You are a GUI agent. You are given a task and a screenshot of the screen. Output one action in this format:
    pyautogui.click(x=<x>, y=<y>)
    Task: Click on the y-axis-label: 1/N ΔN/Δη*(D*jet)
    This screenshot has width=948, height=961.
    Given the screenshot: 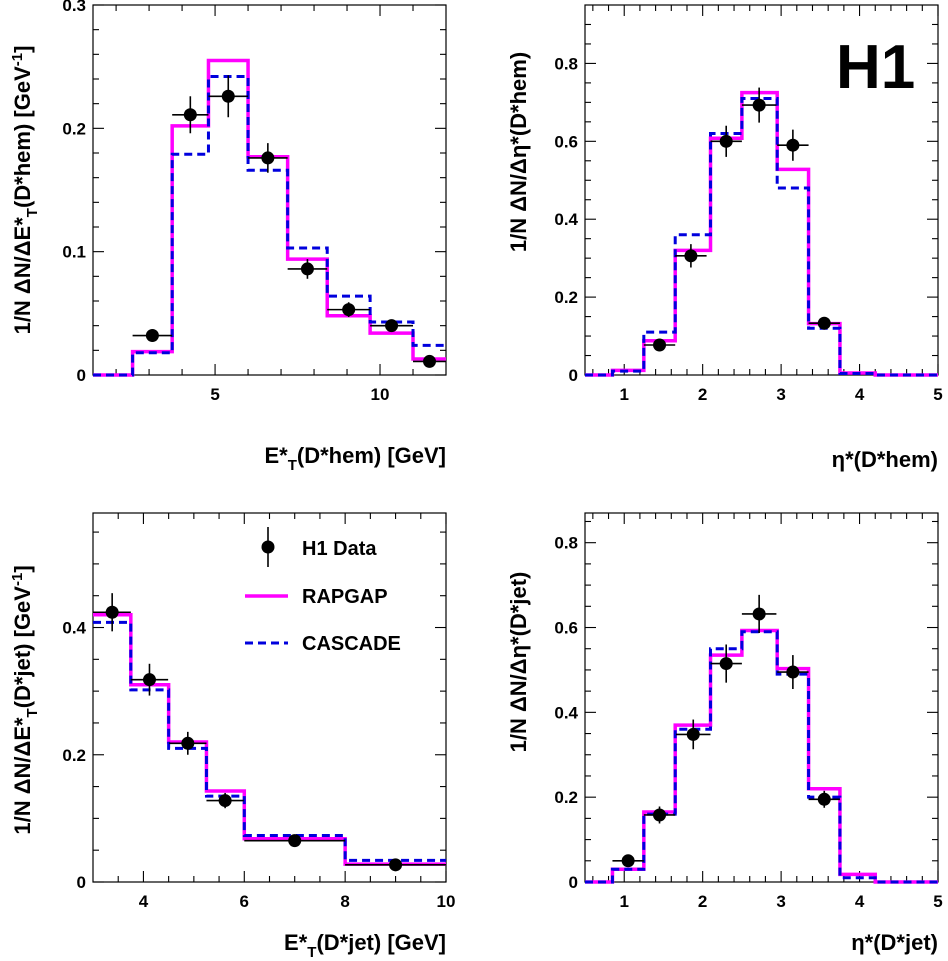 What is the action you would take?
    pyautogui.click(x=518, y=662)
    